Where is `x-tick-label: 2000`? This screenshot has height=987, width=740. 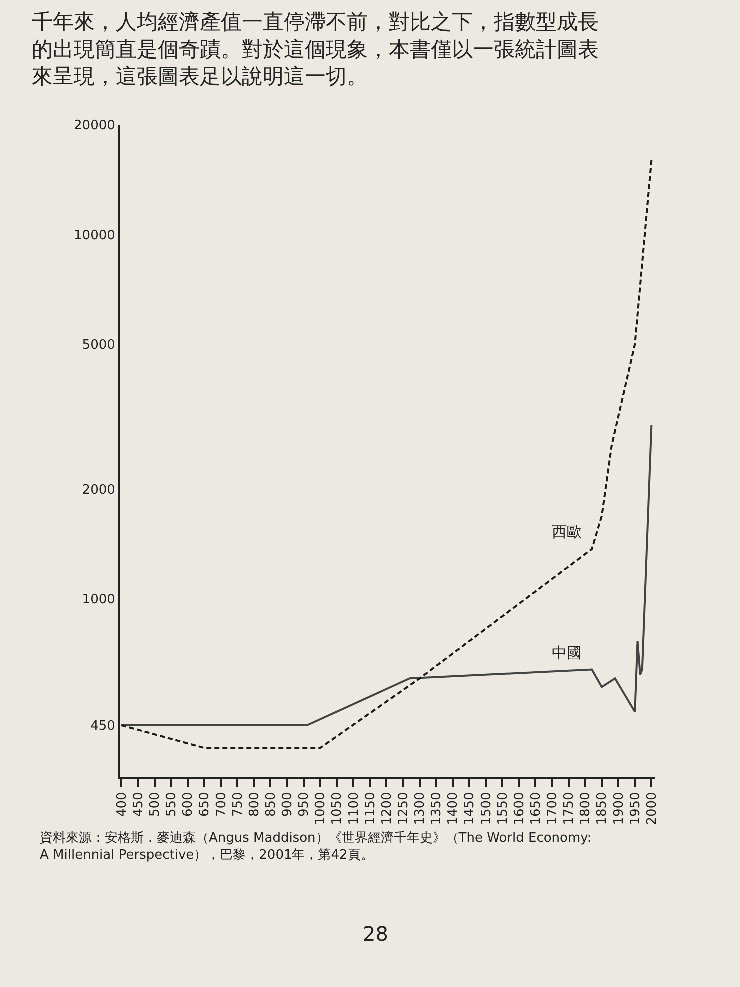
x-tick-label: 2000 is located at coordinates (652, 809).